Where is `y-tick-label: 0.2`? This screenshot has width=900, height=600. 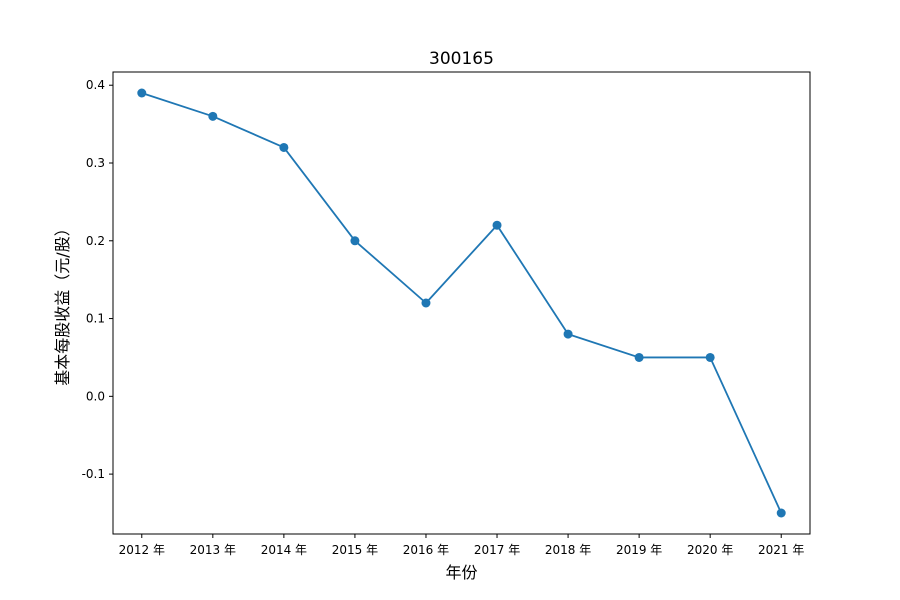 y-tick-label: 0.2 is located at coordinates (95, 241).